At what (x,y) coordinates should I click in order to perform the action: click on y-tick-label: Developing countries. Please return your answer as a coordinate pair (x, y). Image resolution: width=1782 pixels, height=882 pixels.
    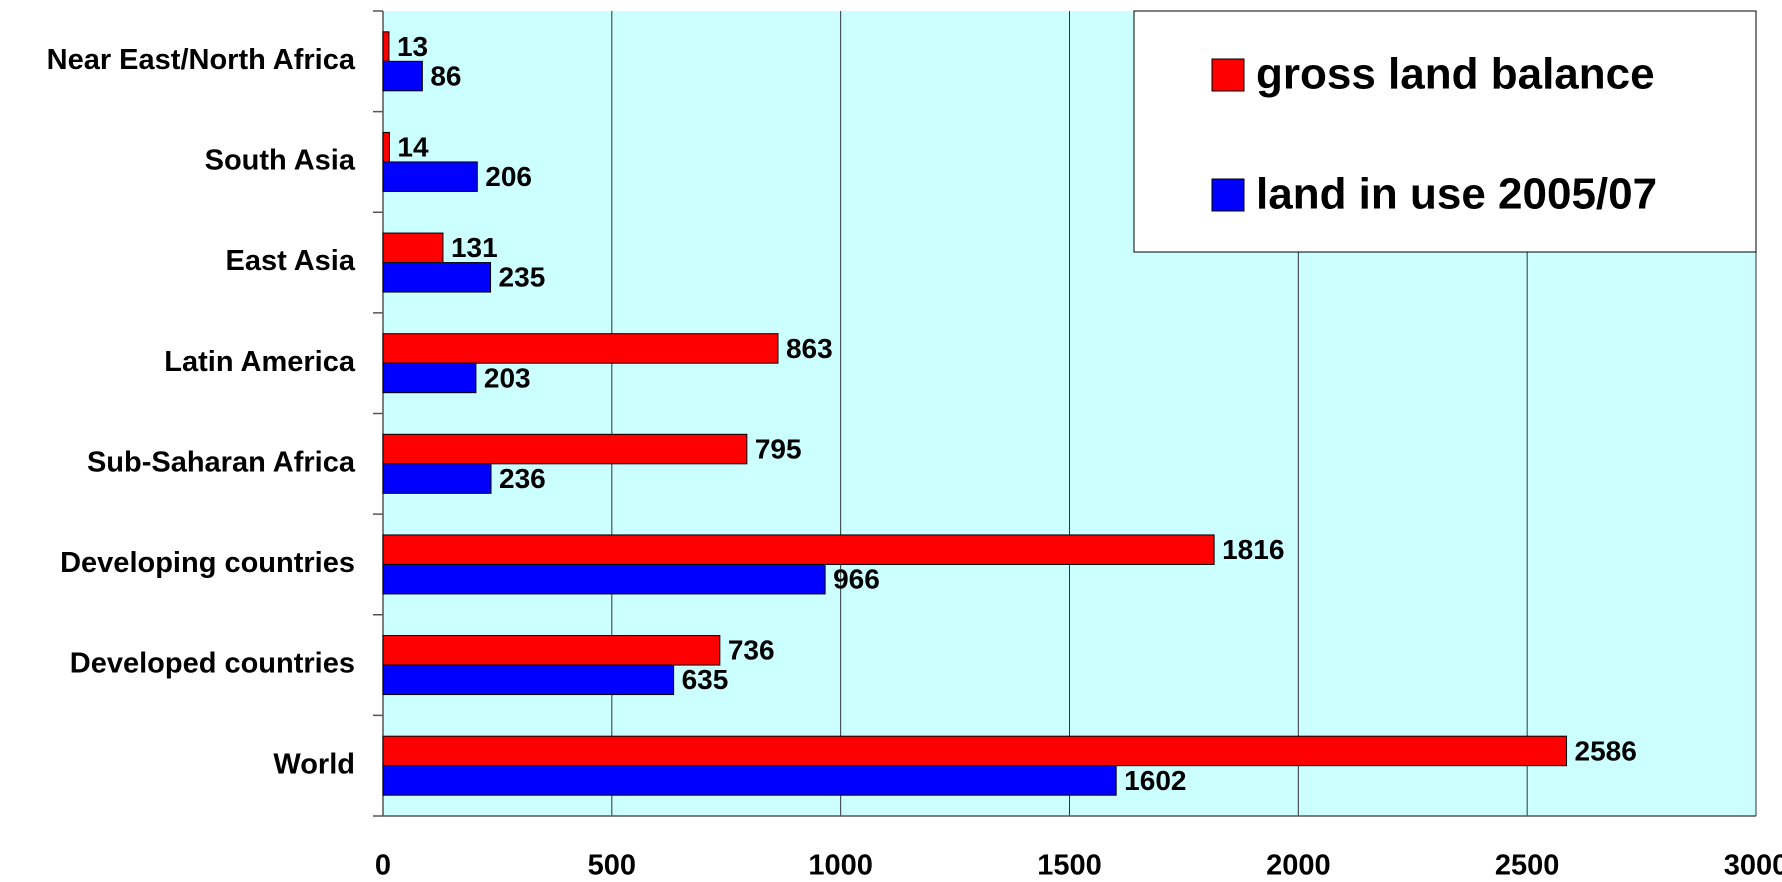
    Looking at the image, I should click on (207, 563).